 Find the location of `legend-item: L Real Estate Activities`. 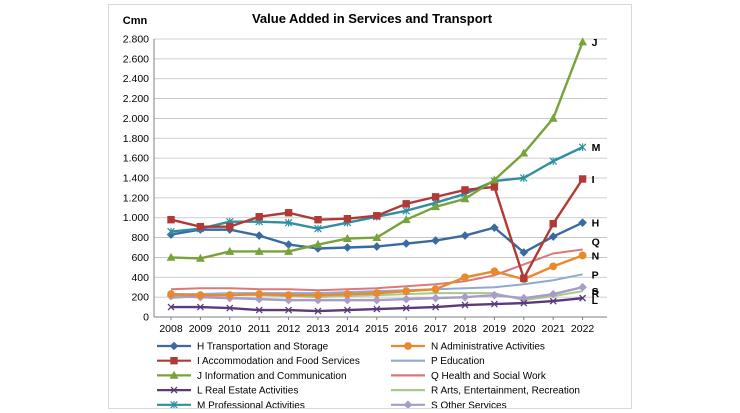

legend-item: L Real Estate Activities is located at coordinates (227, 391).